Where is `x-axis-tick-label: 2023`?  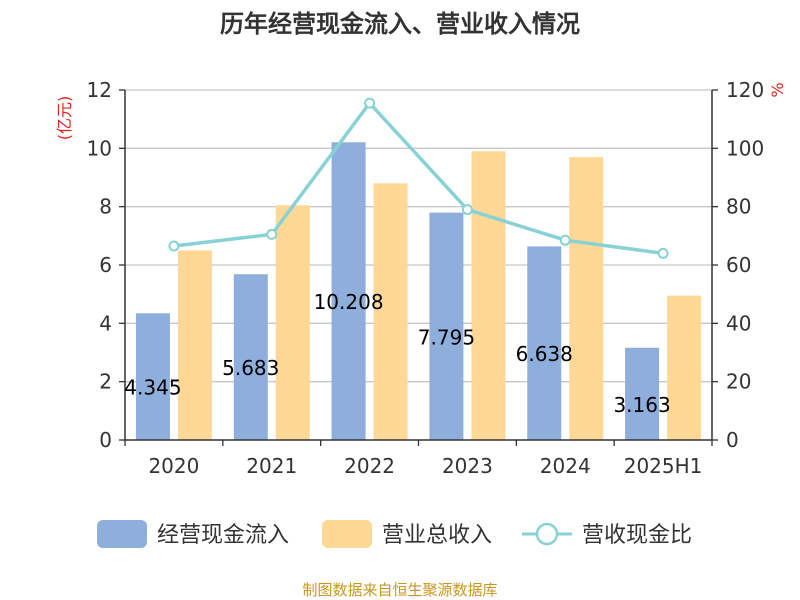
x-axis-tick-label: 2023 is located at coordinates (467, 466).